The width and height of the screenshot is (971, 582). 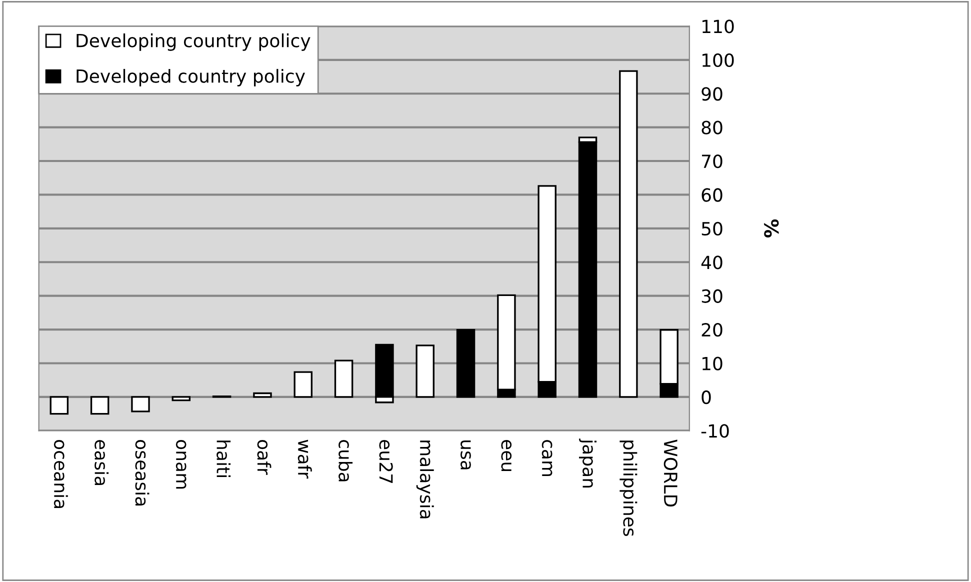 I want to click on y-tick-label: 110, so click(x=718, y=27).